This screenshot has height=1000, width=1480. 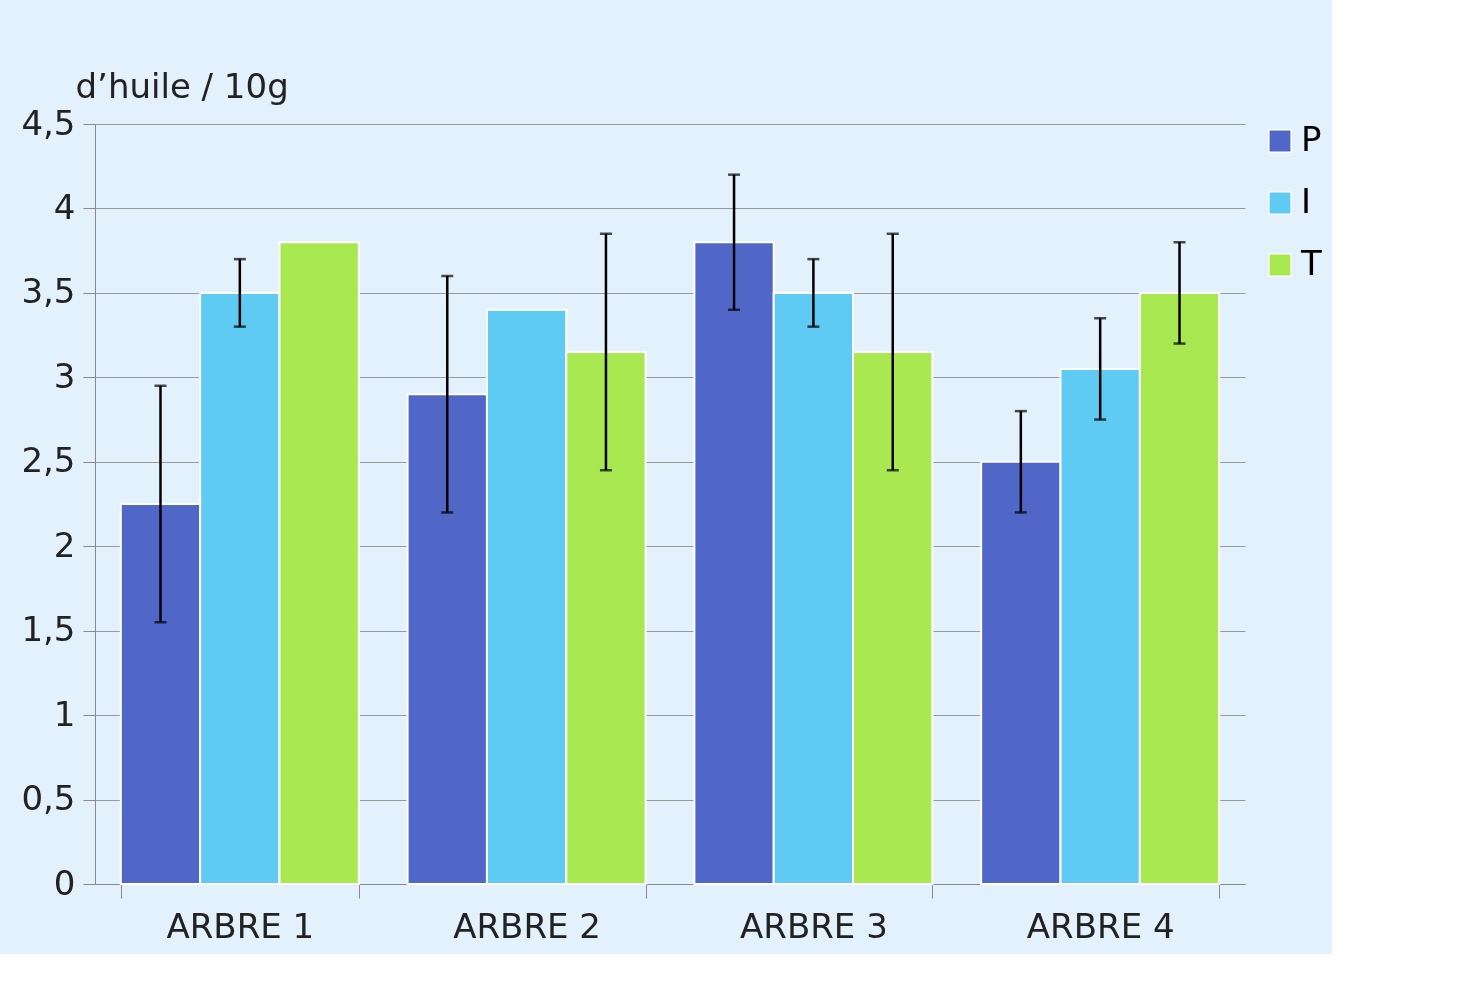 I want to click on legend-label: I, so click(x=1306, y=201).